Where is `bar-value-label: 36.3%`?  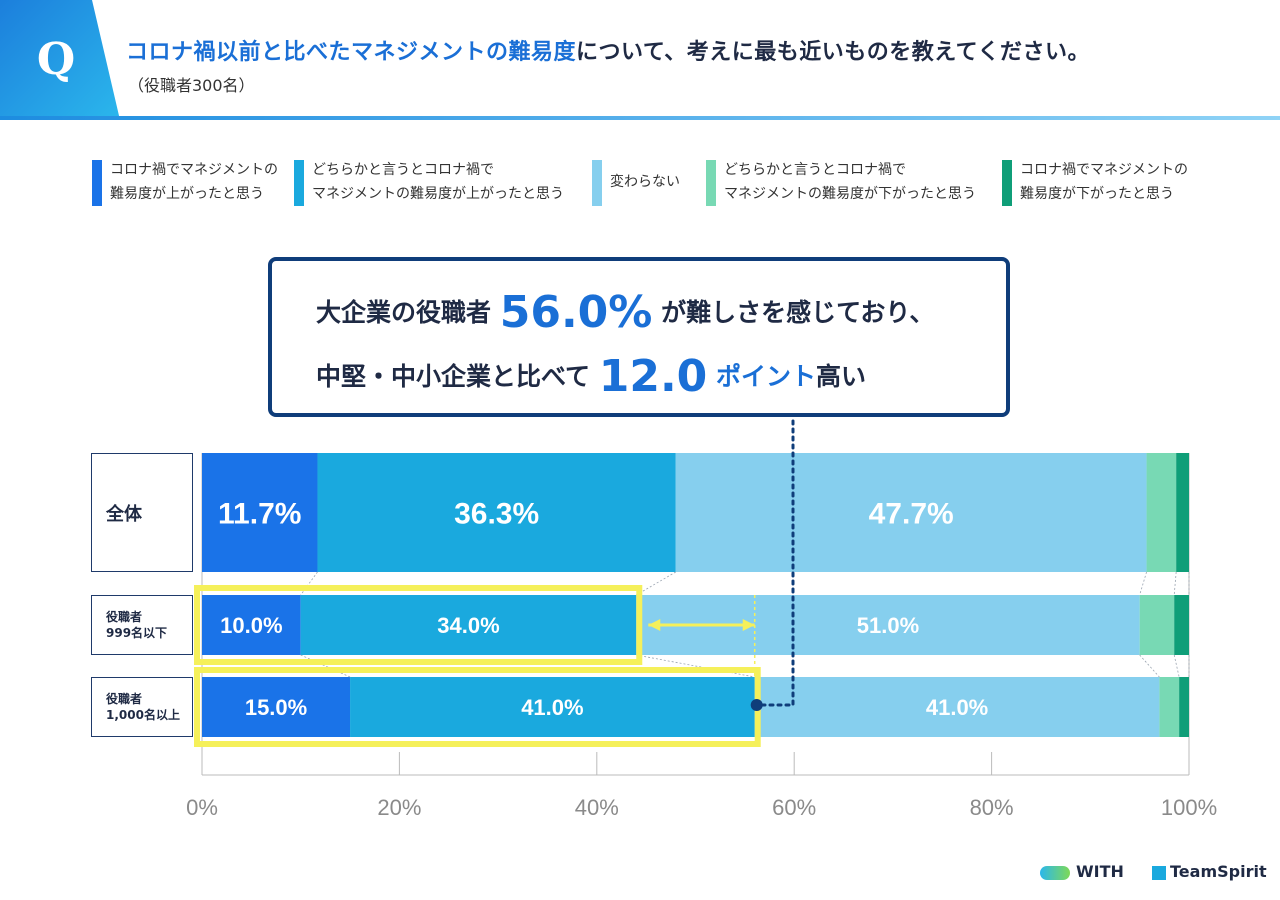 bar-value-label: 36.3% is located at coordinates (496, 513).